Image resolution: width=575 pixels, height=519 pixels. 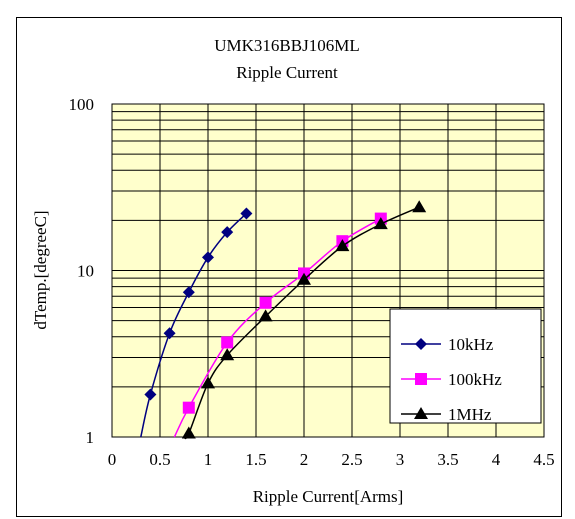 What do you see at coordinates (496, 459) in the screenshot?
I see `x-tick-label: 4` at bounding box center [496, 459].